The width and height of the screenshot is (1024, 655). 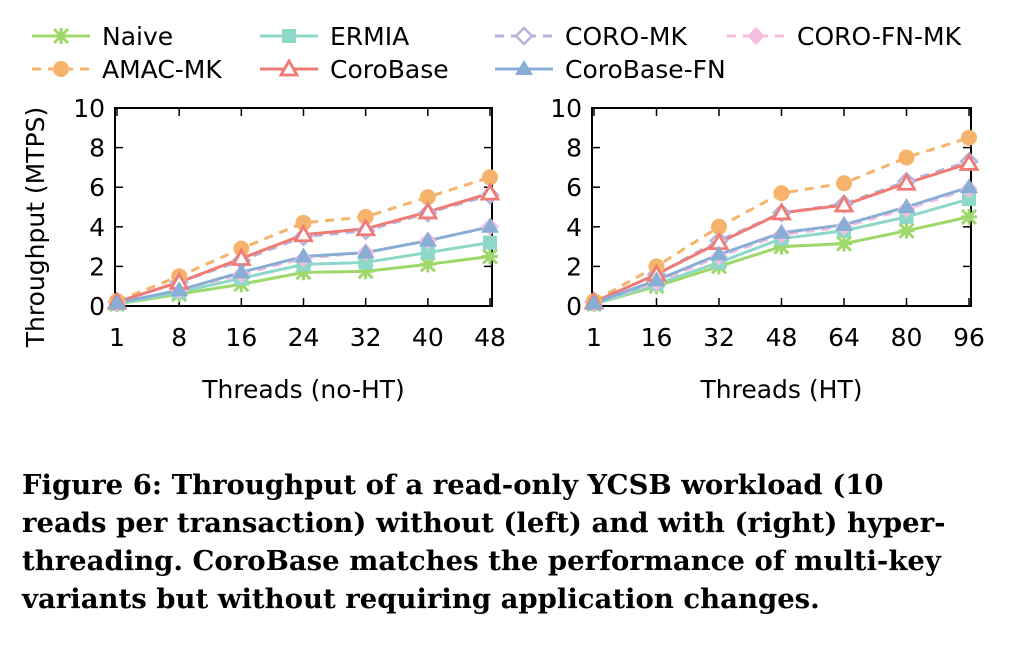 What do you see at coordinates (137, 36) in the screenshot?
I see `legend-label: Naive` at bounding box center [137, 36].